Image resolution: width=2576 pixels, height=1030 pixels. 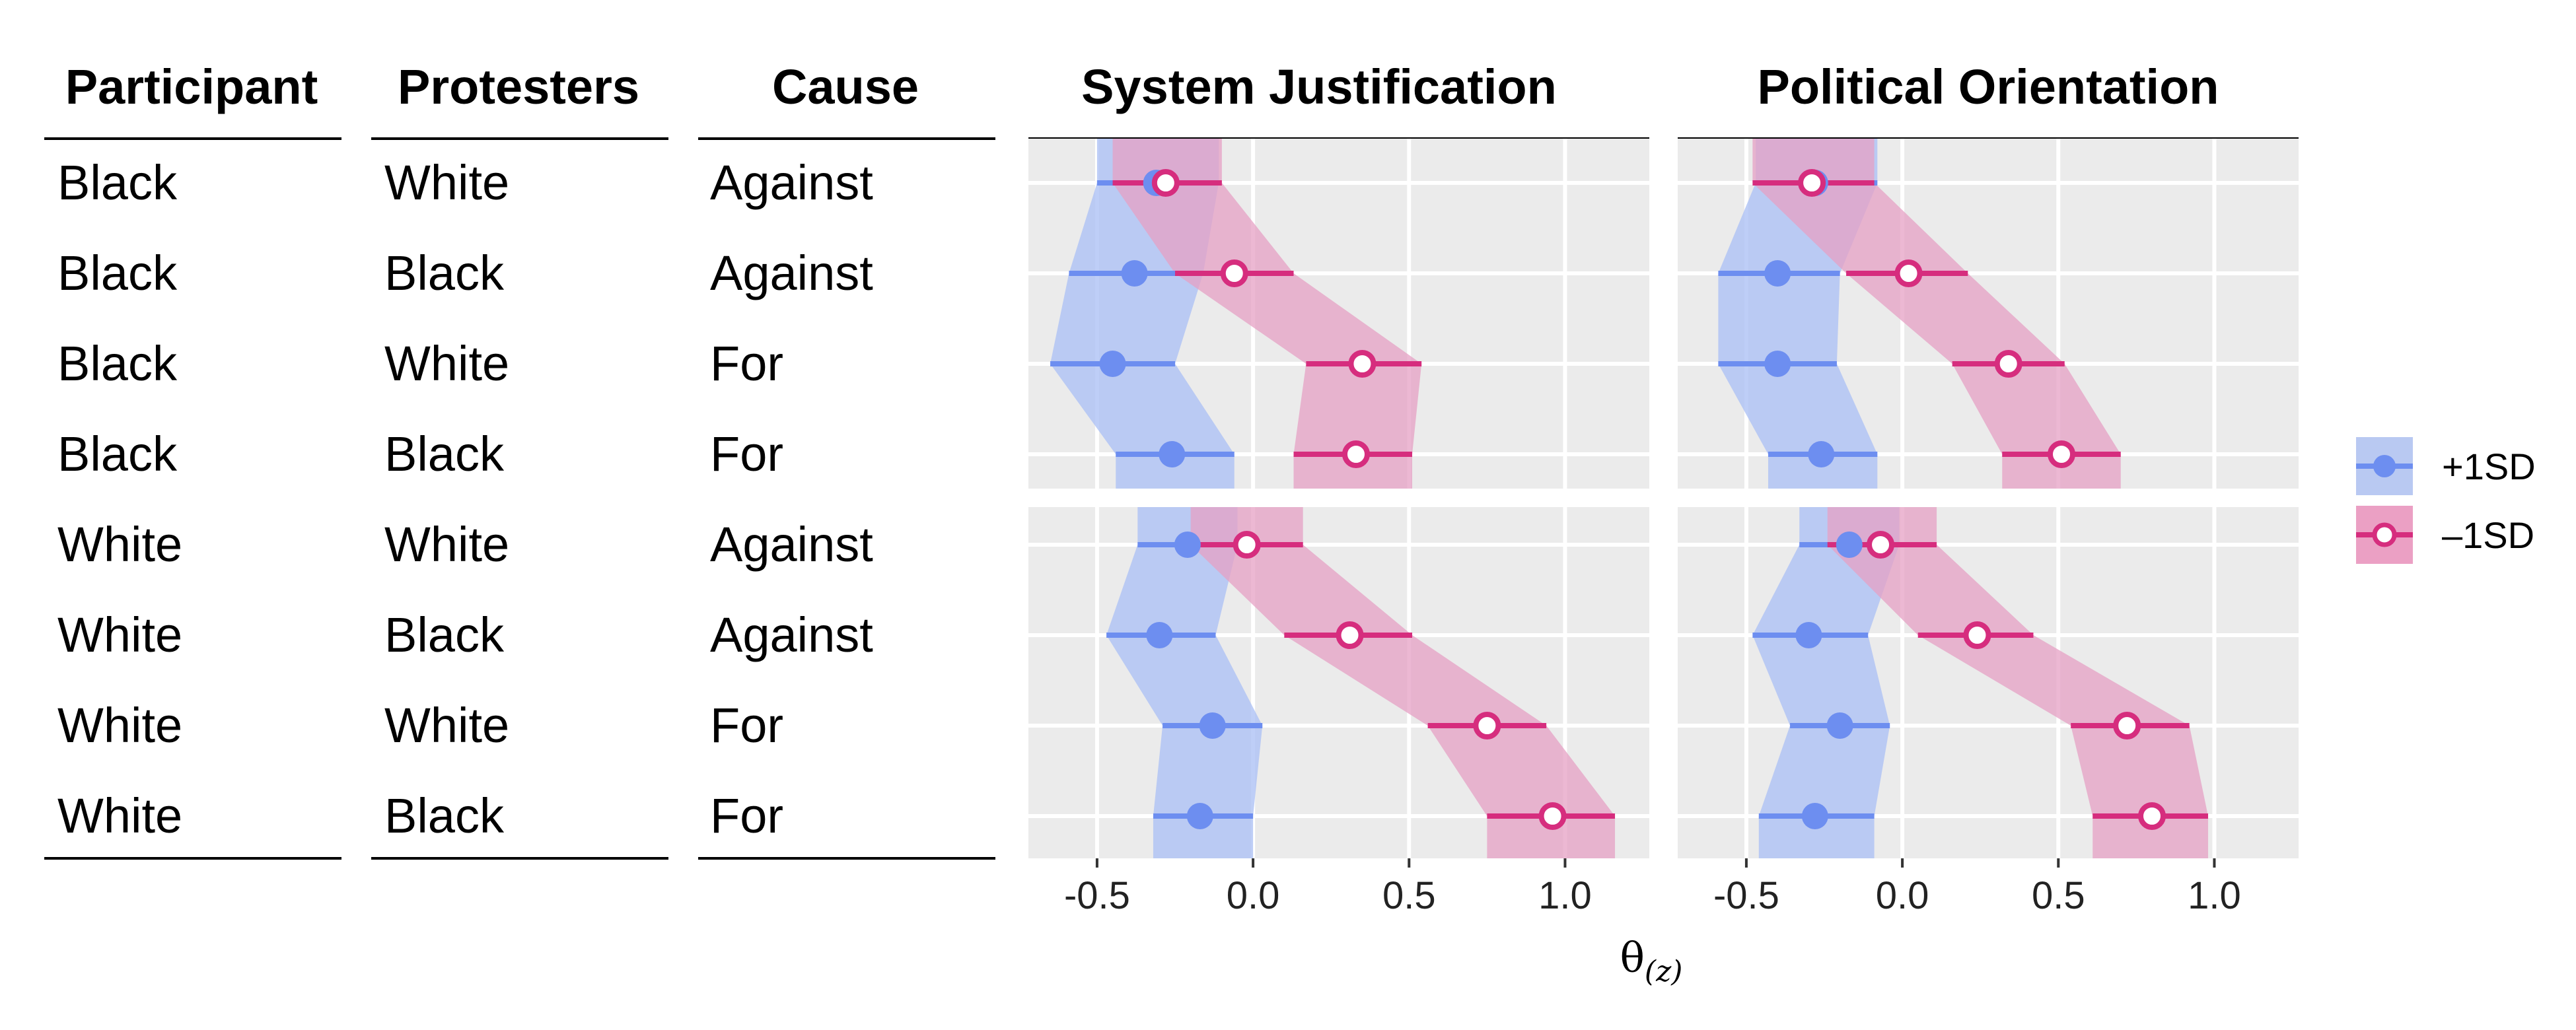 What do you see at coordinates (2489, 466) in the screenshot?
I see `legend-label: +1SD` at bounding box center [2489, 466].